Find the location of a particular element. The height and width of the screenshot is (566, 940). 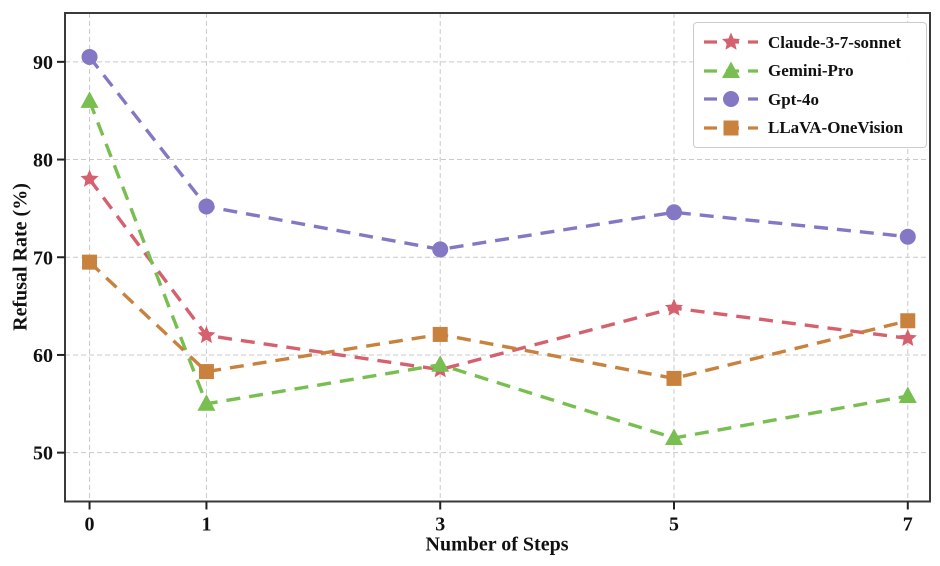

gemini-pro-marker-x5 is located at coordinates (674, 436).